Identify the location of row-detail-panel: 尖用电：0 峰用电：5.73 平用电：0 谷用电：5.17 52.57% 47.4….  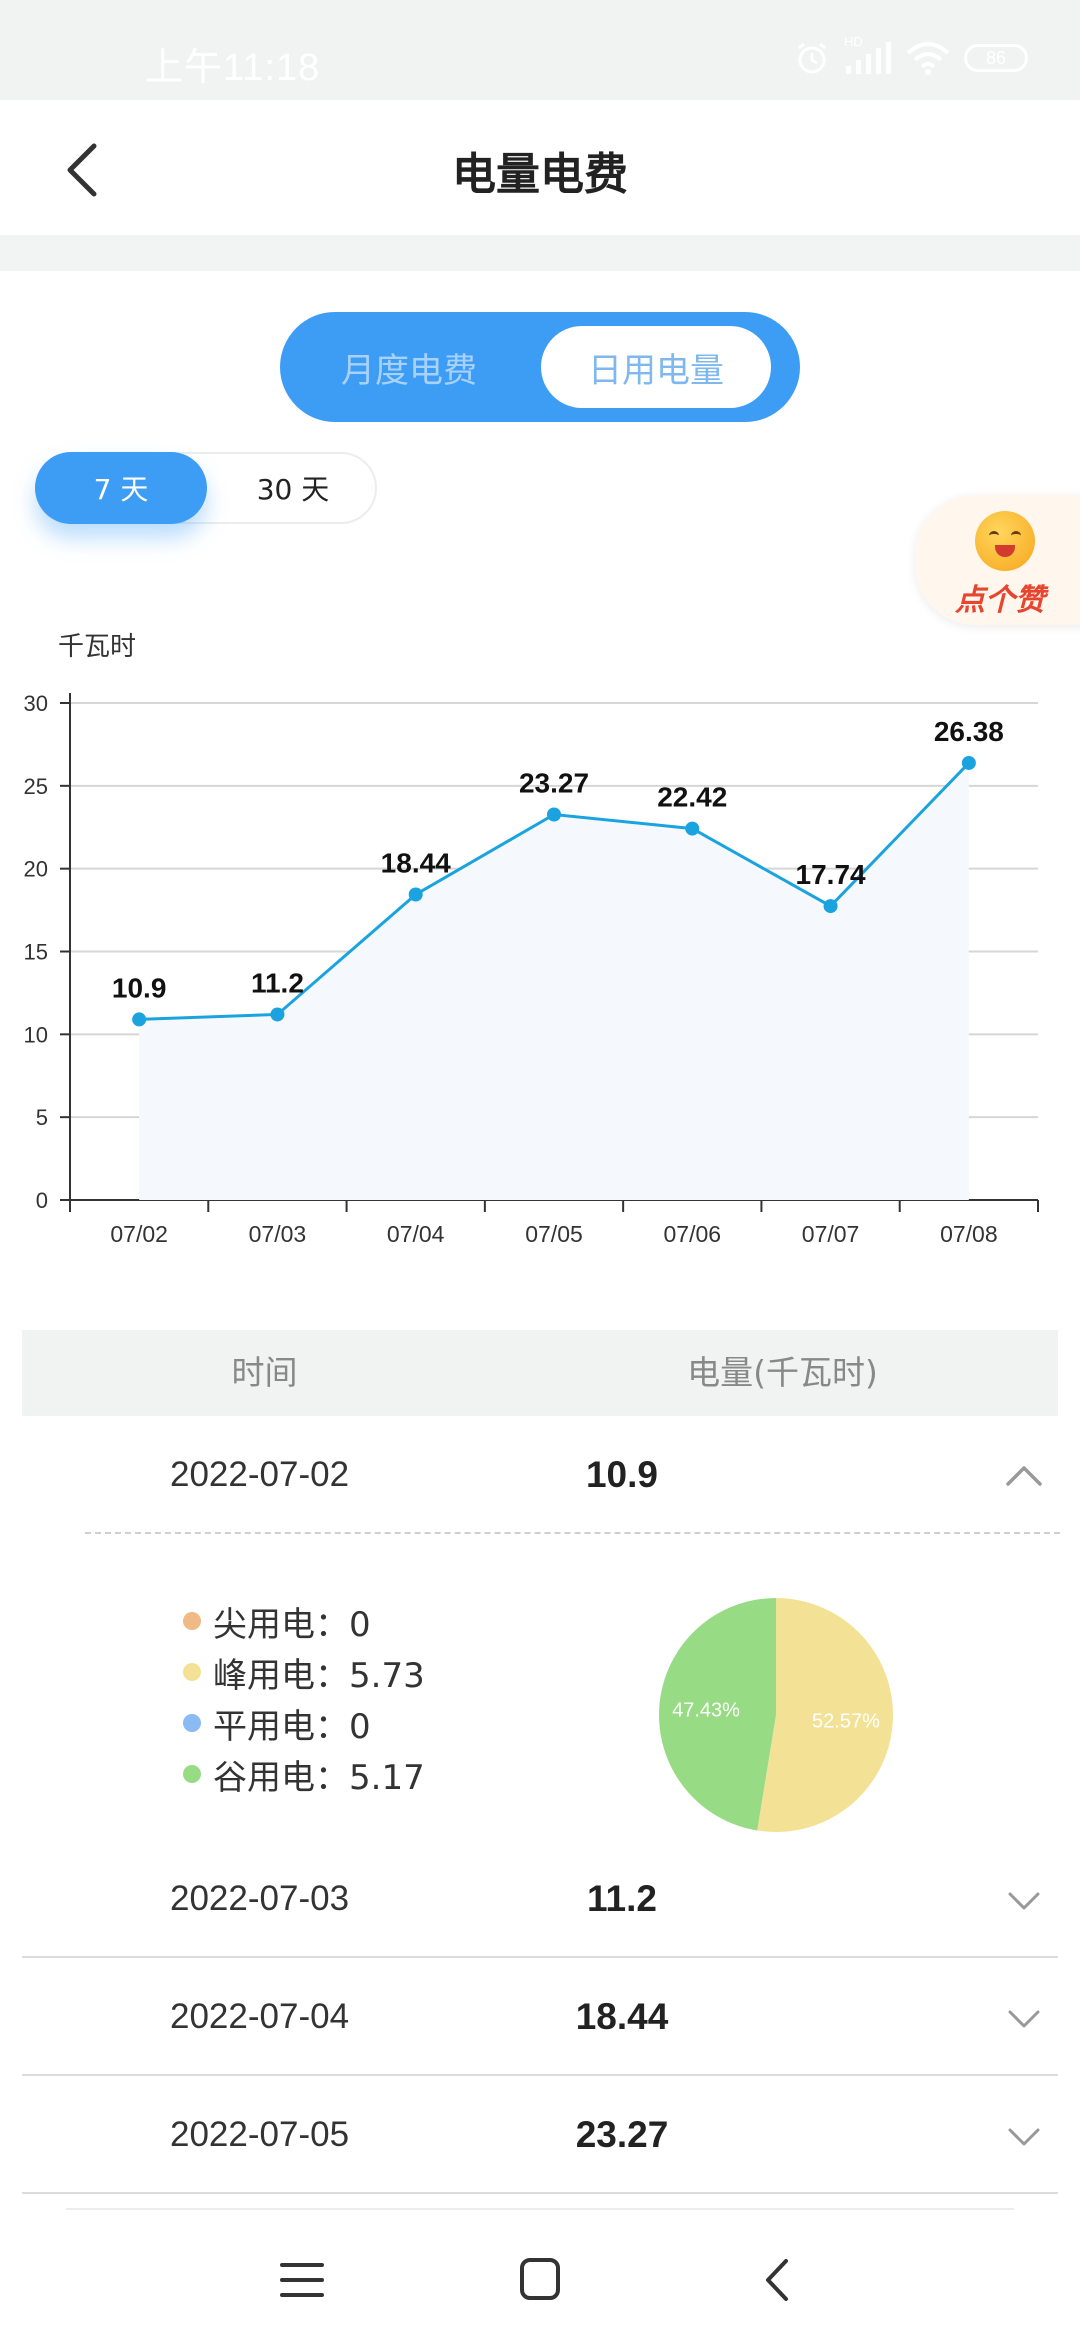
(540, 1693).